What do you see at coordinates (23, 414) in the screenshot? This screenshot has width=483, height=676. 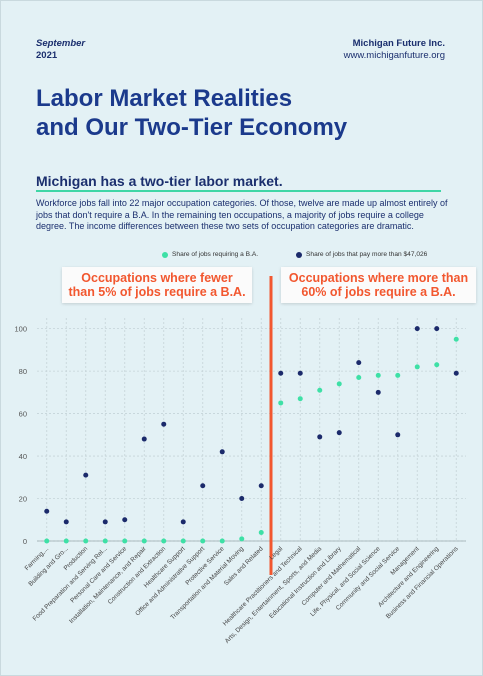 I see `y-tick-label: 60` at bounding box center [23, 414].